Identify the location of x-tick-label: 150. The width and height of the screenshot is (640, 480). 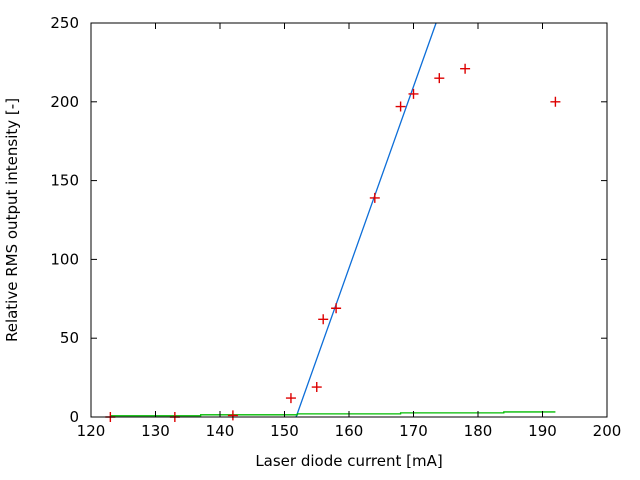
(284, 431).